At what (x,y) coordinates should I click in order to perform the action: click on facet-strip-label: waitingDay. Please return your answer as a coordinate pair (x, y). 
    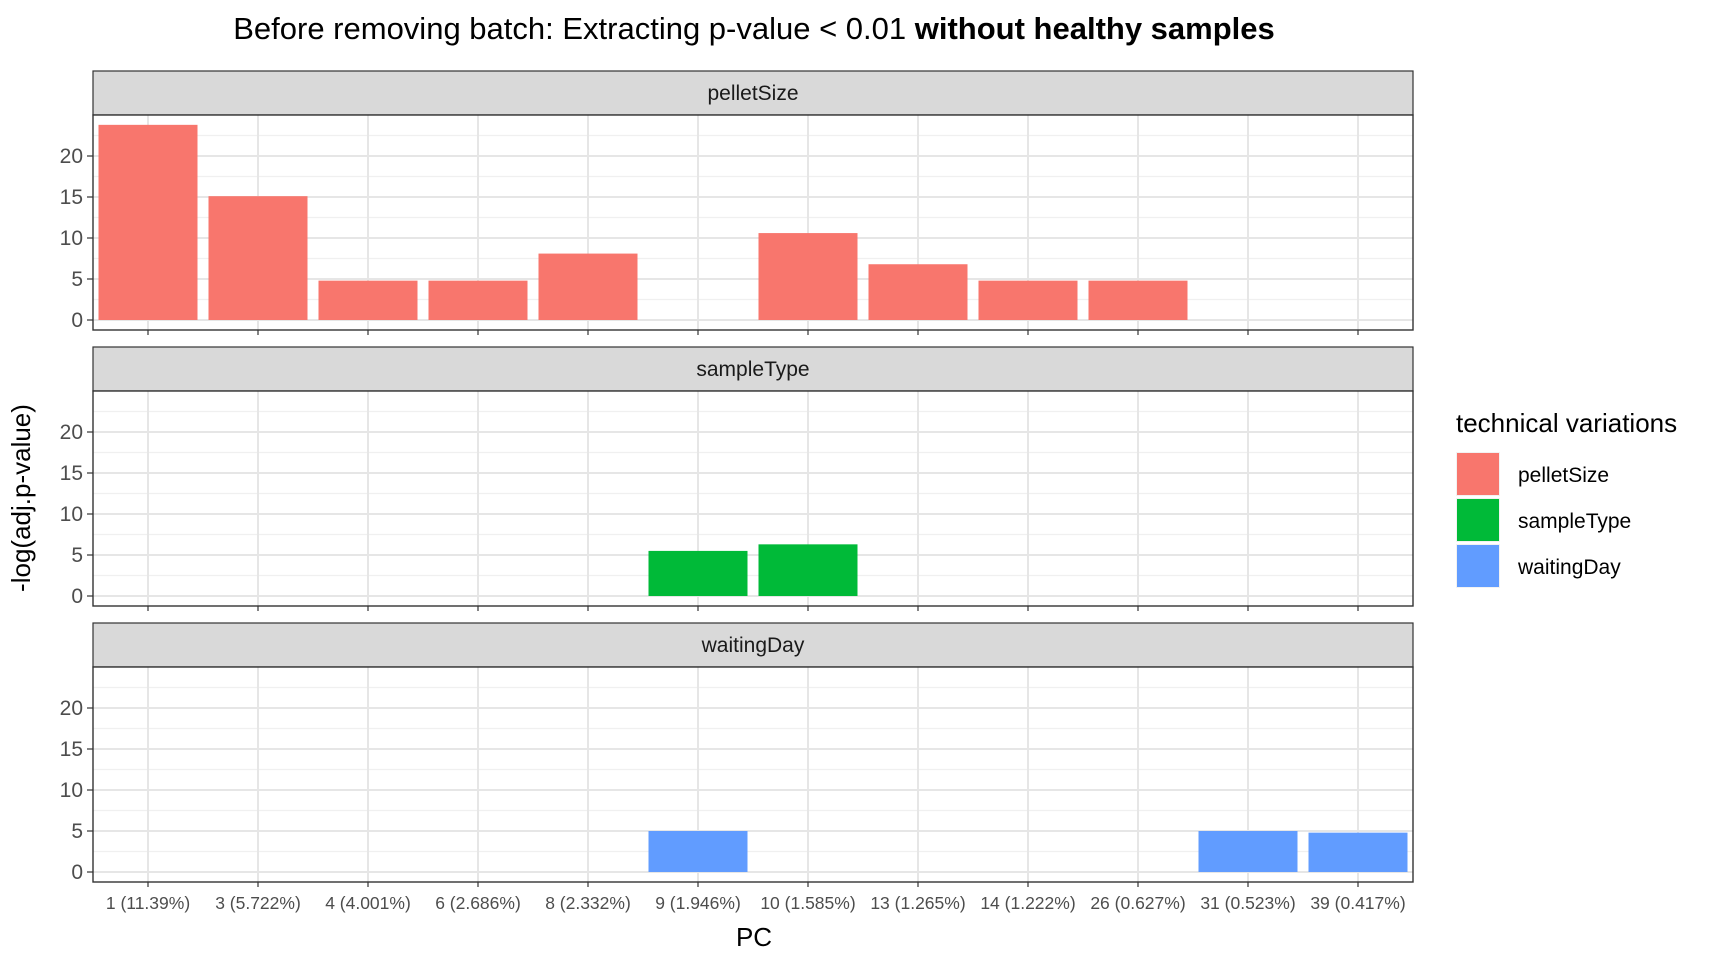
    Looking at the image, I should click on (753, 645).